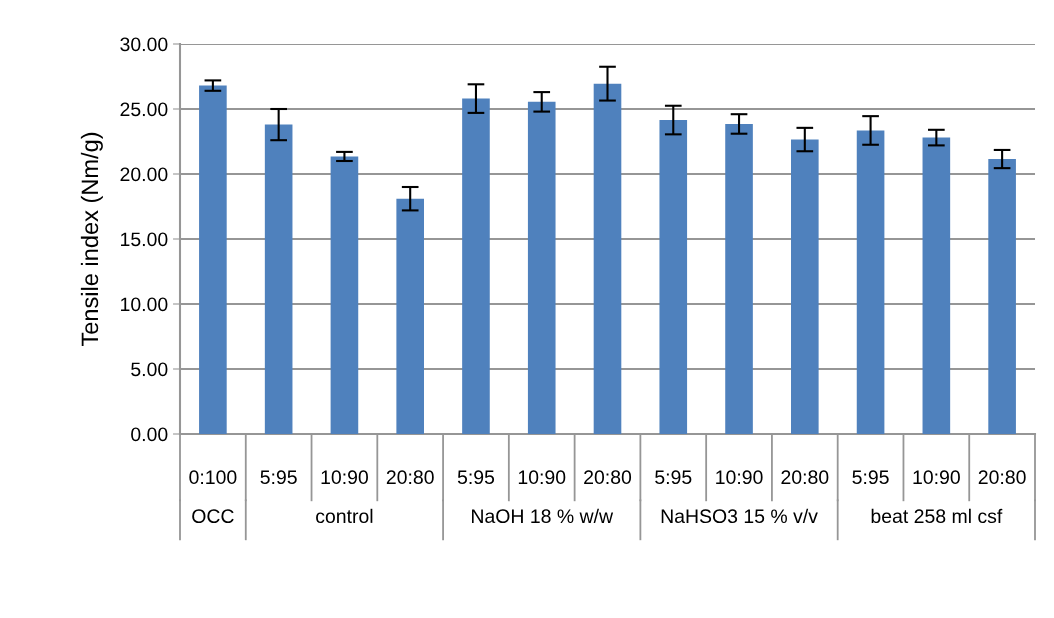 The width and height of the screenshot is (1054, 618). What do you see at coordinates (344, 516) in the screenshot?
I see `text: control` at bounding box center [344, 516].